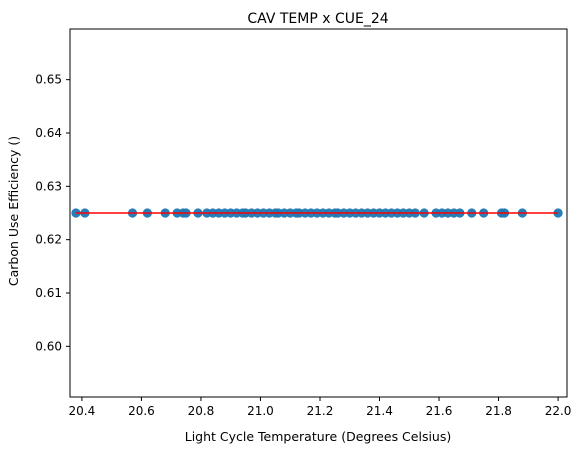  What do you see at coordinates (48, 240) in the screenshot?
I see `y-tick-label: 0.62` at bounding box center [48, 240].